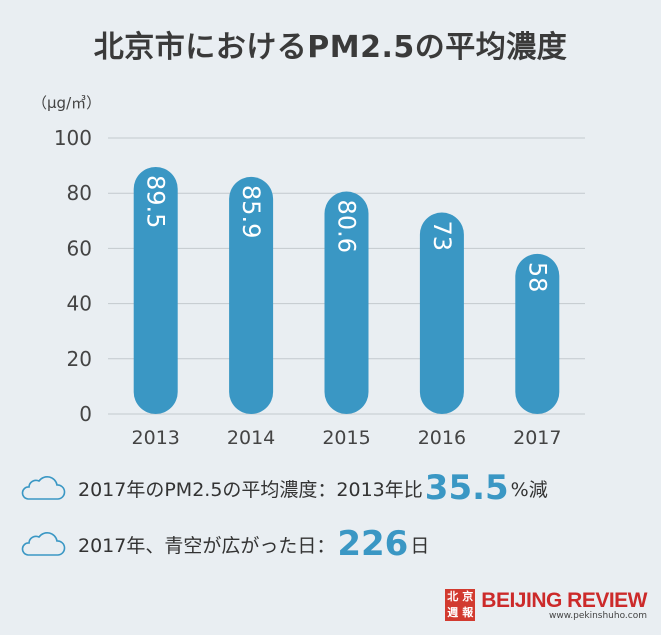 This screenshot has width=661, height=635. I want to click on data-label: 85.9, so click(251, 211).